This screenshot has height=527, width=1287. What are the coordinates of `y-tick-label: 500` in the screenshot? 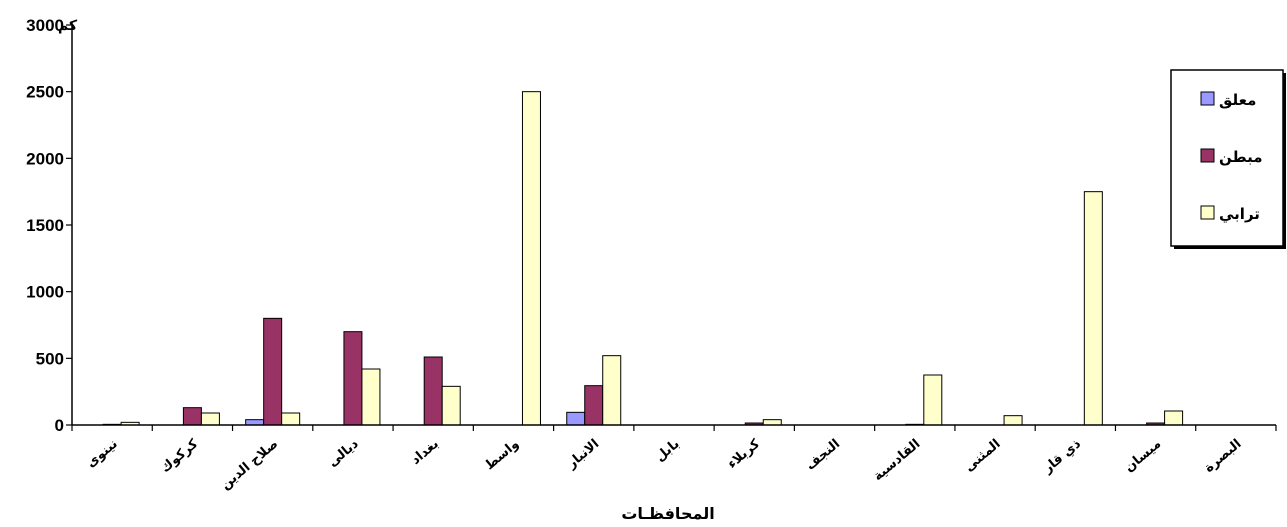 It's located at (50, 358).